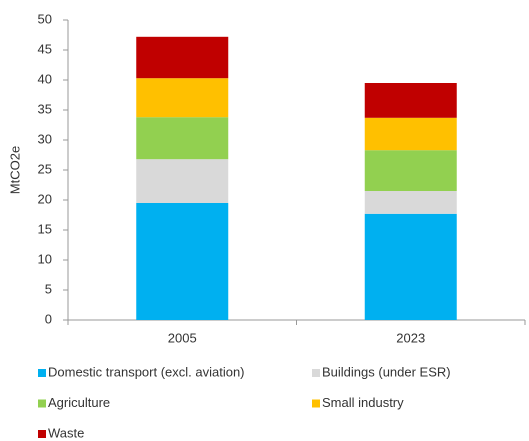  I want to click on y-axis-label: MtCO2e, so click(14, 170).